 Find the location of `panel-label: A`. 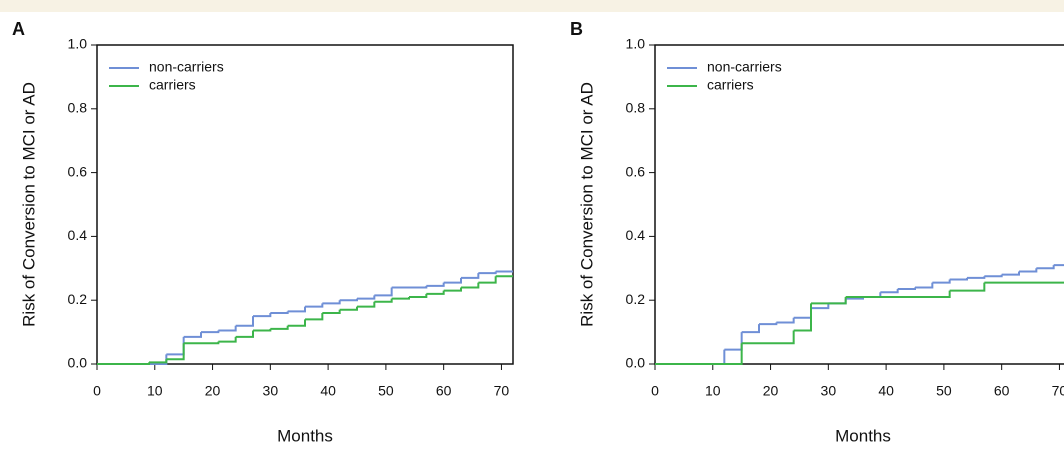

panel-label: A is located at coordinates (18, 29).